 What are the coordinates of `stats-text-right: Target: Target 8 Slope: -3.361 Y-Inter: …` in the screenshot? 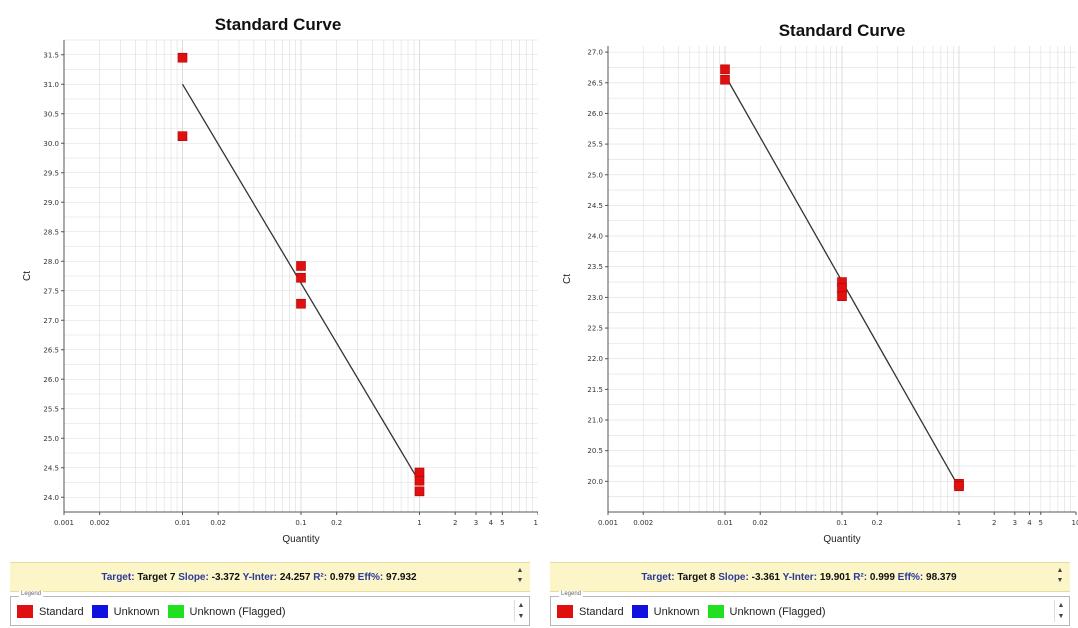 It's located at (799, 577).